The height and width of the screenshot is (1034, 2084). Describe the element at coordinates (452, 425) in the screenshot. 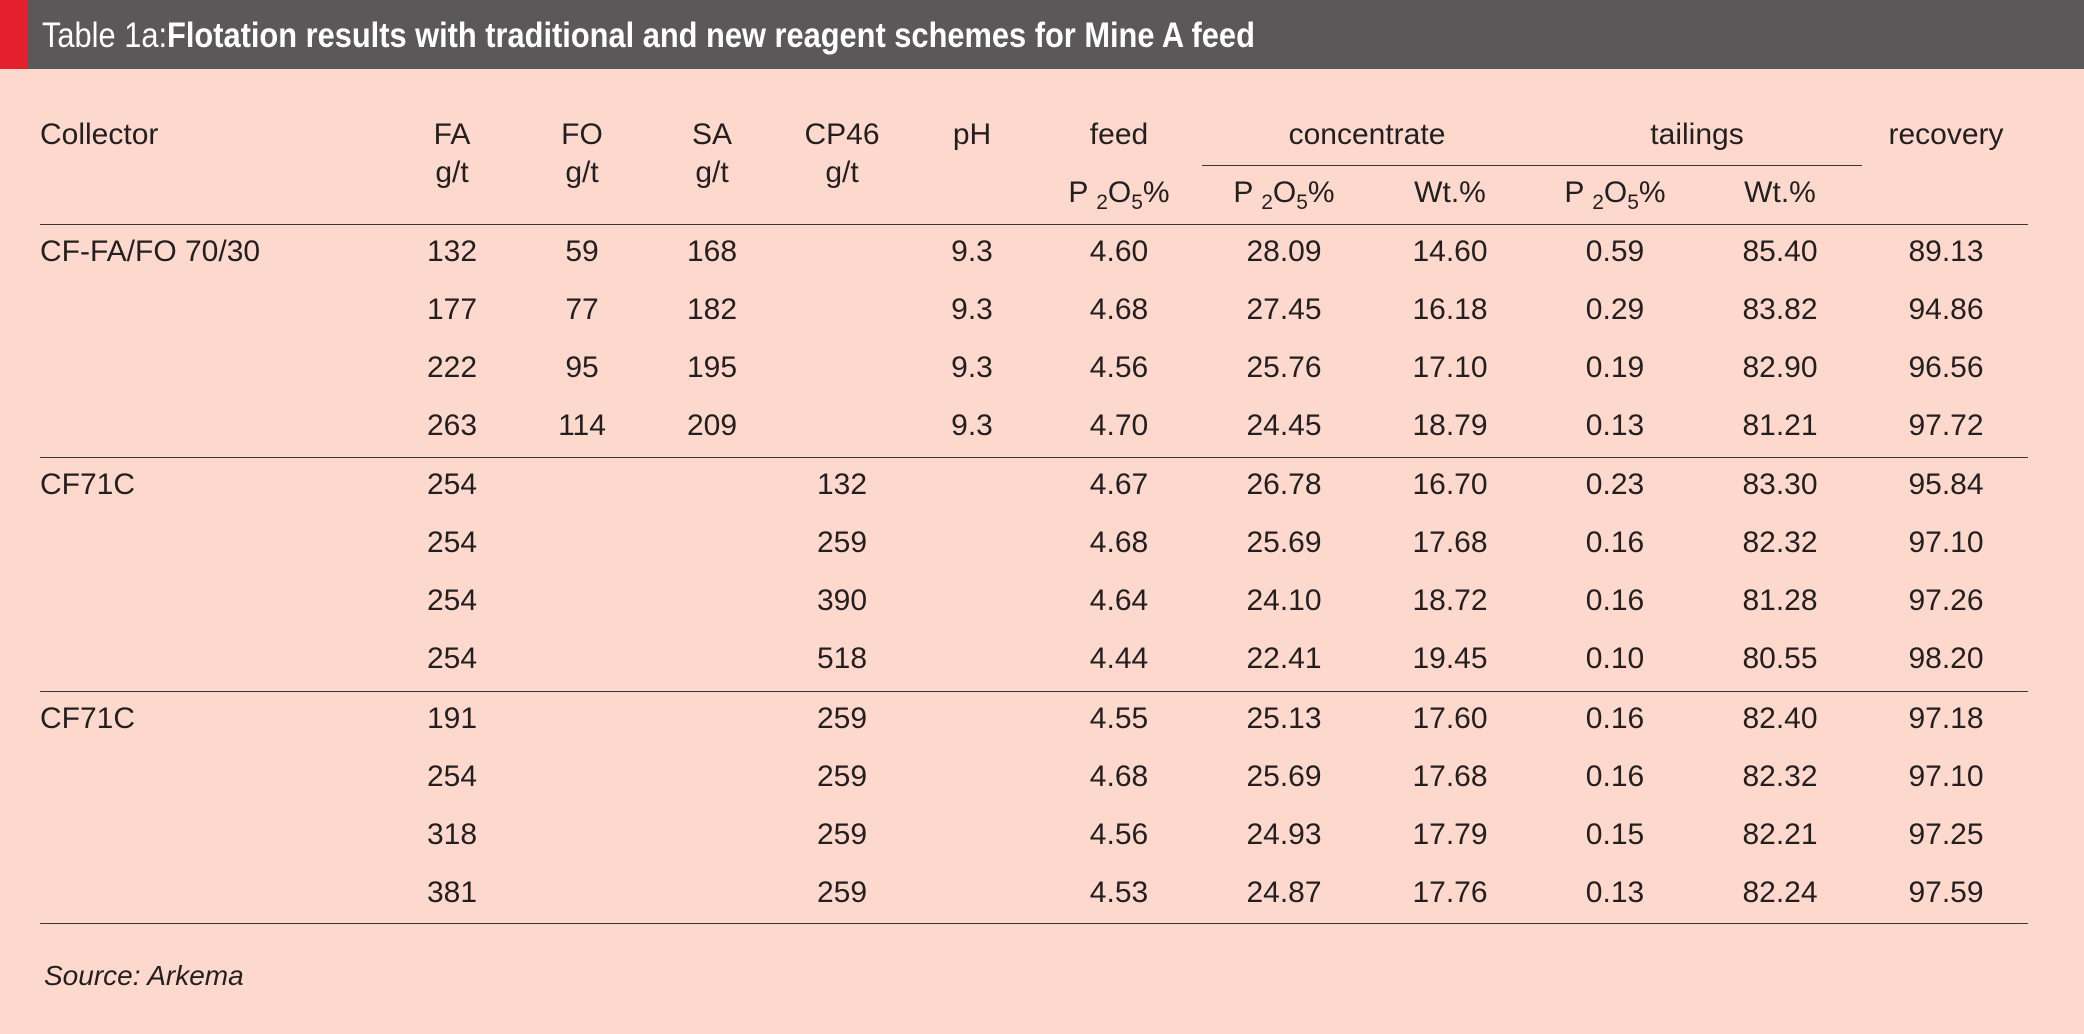

I see `cell-fa: 263` at that location.